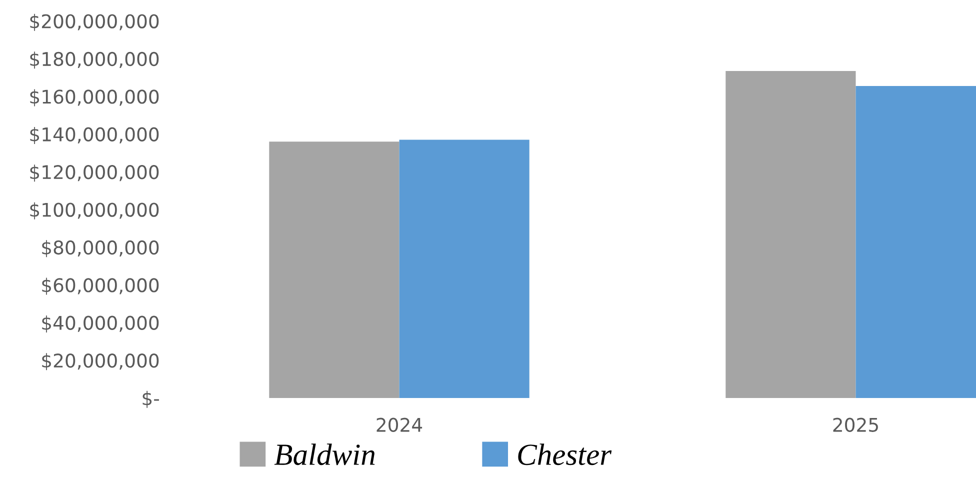  I want to click on y-tick-label: $40,000,000, so click(100, 323).